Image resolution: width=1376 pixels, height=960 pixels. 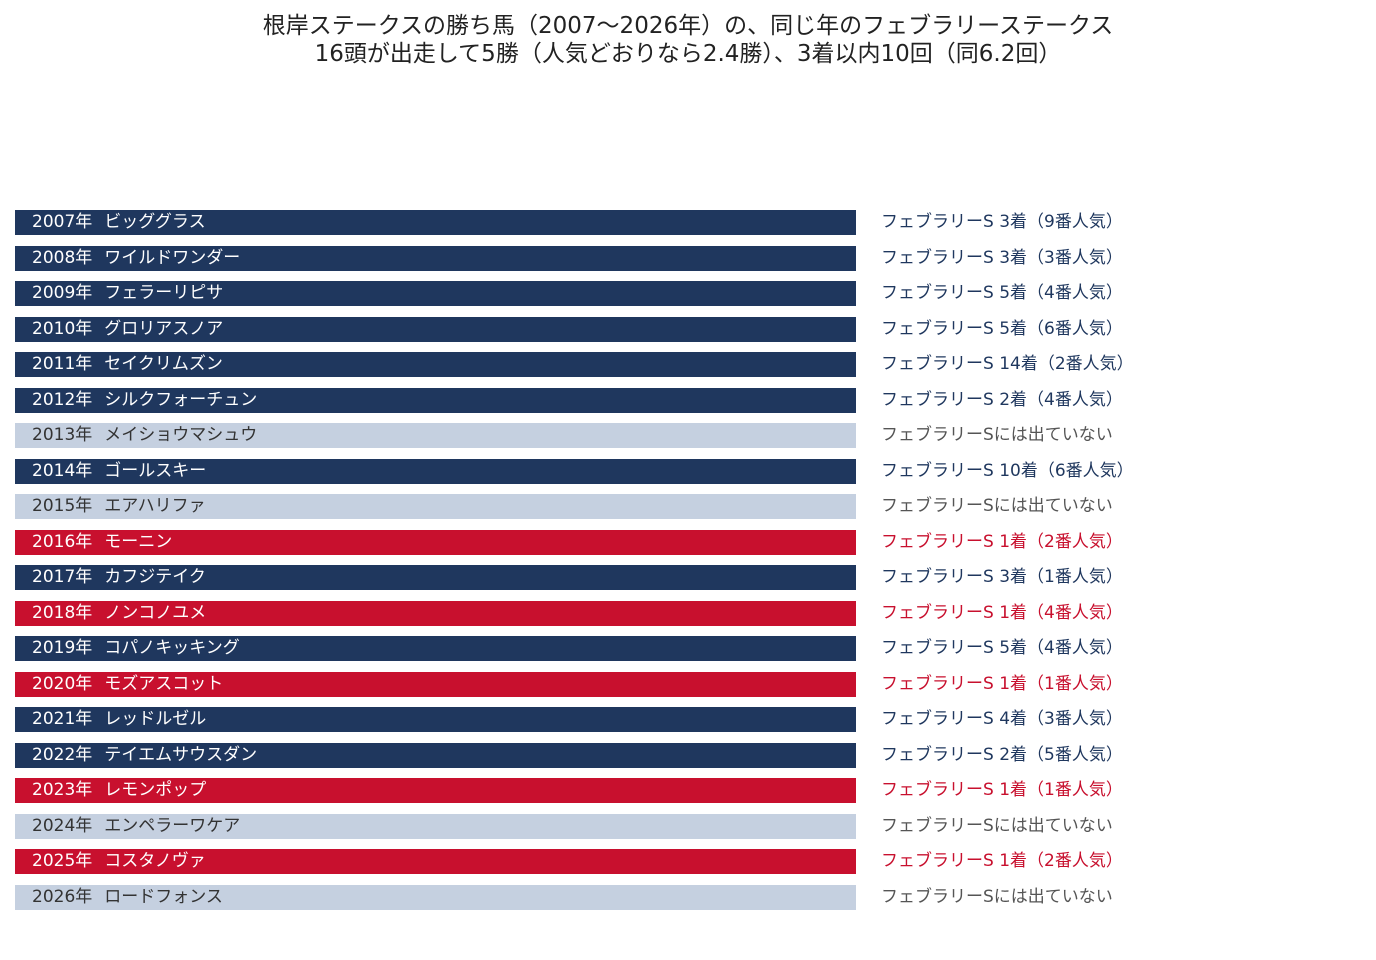 What do you see at coordinates (172, 648) in the screenshot?
I see `row-horse-name: コパノキッキング` at bounding box center [172, 648].